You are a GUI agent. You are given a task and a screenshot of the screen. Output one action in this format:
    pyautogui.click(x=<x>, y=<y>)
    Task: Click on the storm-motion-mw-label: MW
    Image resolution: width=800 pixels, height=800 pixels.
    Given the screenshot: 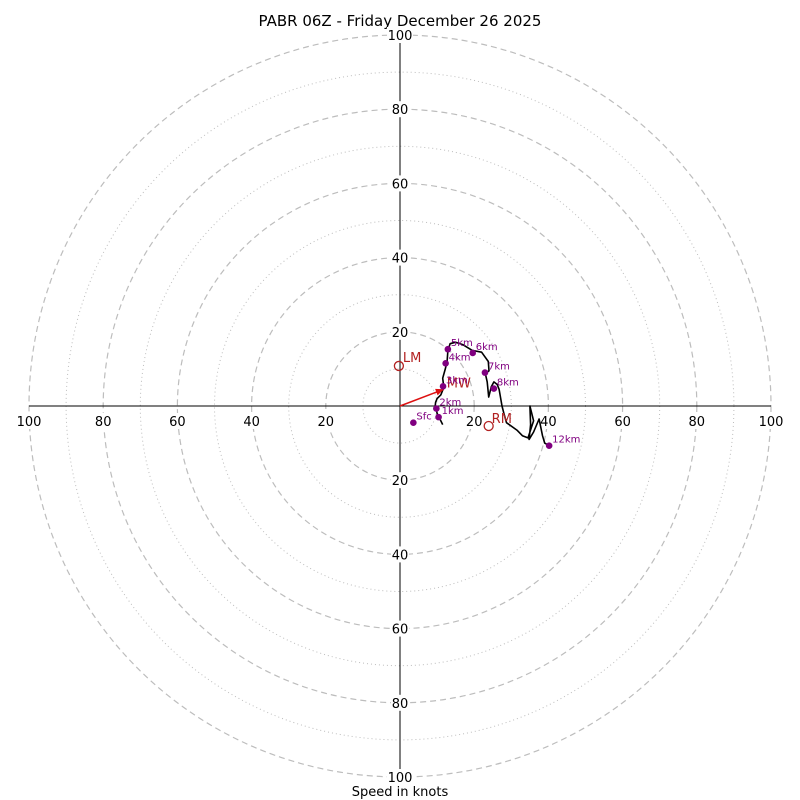 What is the action you would take?
    pyautogui.click(x=459, y=383)
    